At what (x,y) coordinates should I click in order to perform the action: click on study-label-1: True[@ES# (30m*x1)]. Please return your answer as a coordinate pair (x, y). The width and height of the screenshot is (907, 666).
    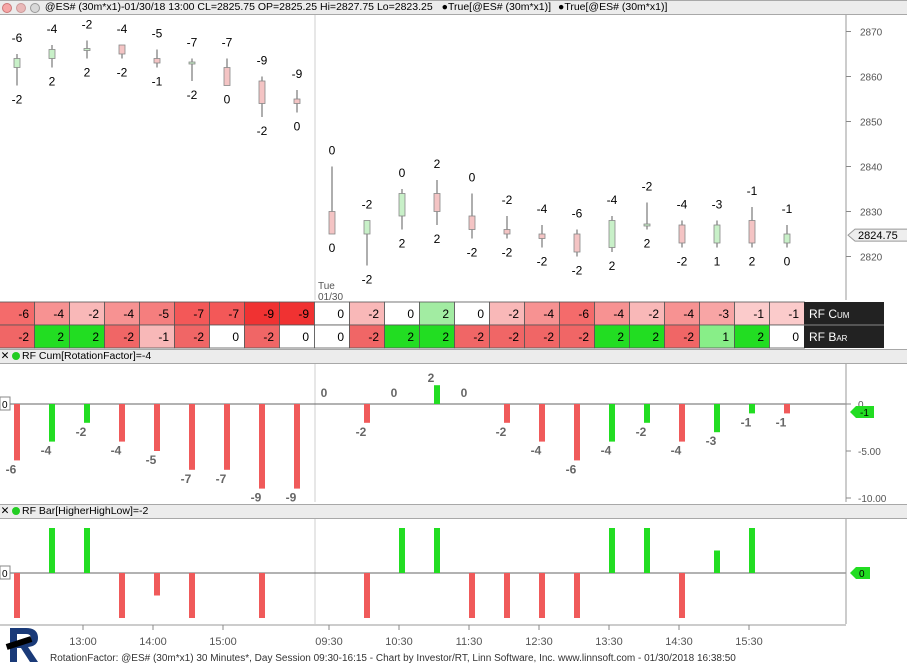
    Looking at the image, I should click on (499, 7).